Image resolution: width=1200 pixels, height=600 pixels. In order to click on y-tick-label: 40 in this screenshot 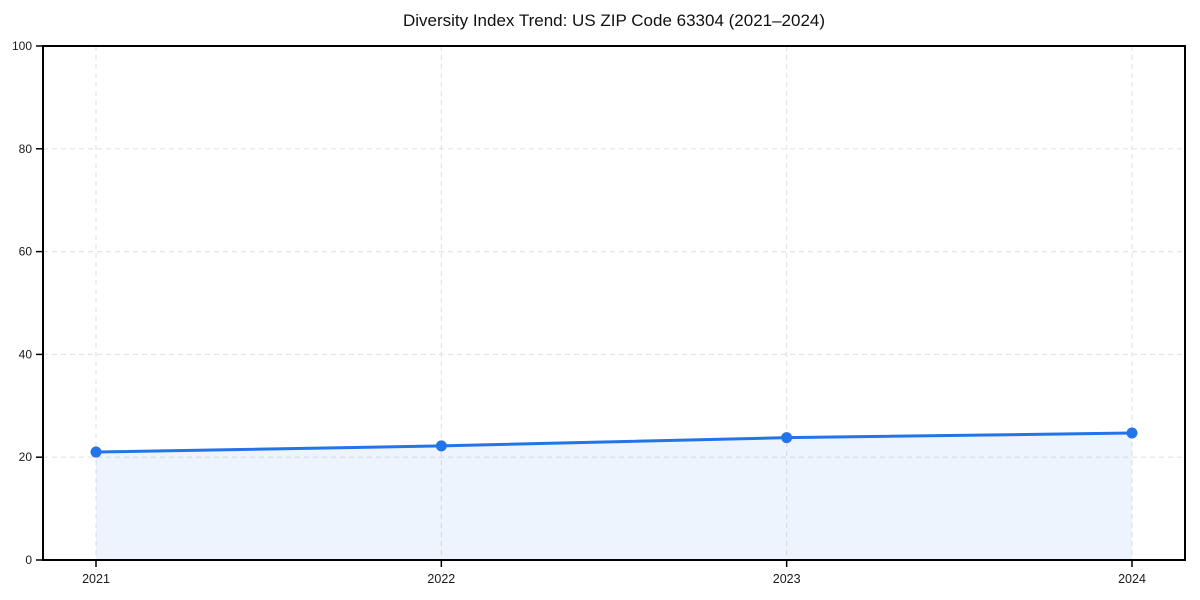, I will do `click(26, 354)`.